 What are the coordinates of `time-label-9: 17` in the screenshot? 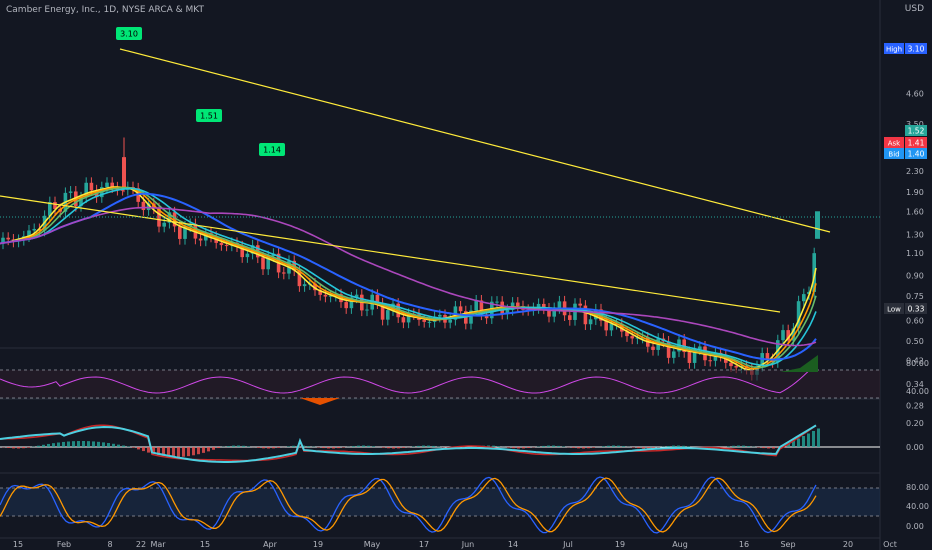 It's located at (424, 544).